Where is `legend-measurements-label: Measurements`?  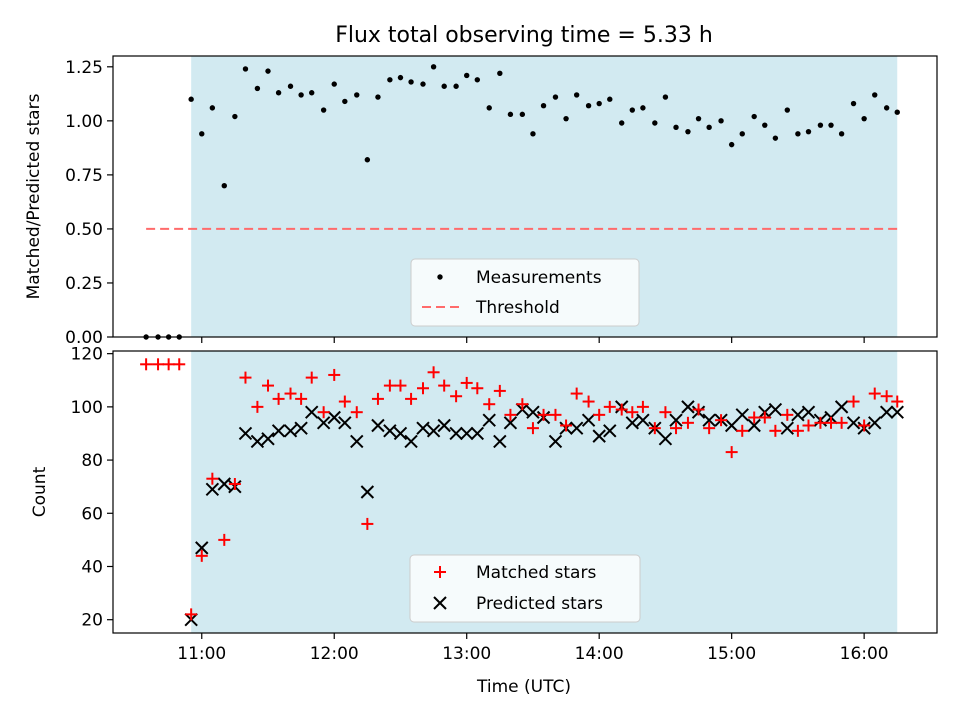 legend-measurements-label: Measurements is located at coordinates (539, 278).